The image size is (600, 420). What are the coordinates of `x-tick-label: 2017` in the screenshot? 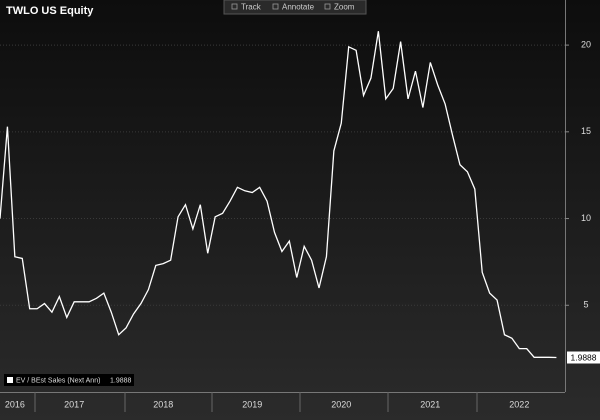 It's located at (74, 404).